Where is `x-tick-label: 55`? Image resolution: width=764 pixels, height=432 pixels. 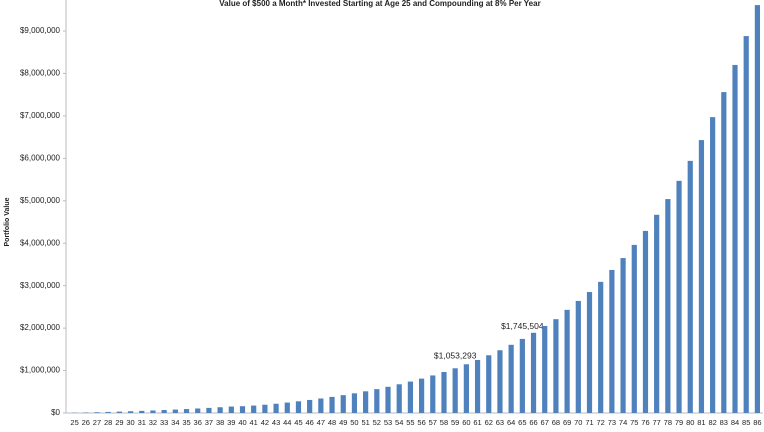 x-tick-label: 55 is located at coordinates (410, 422).